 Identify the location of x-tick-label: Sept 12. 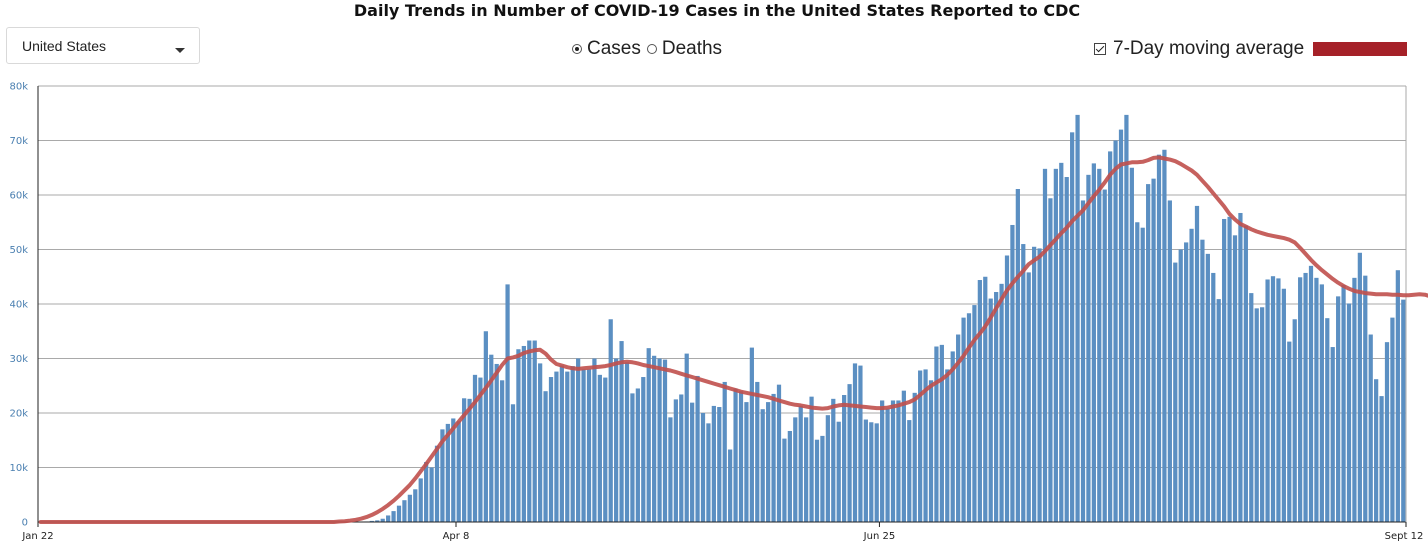
(1404, 536).